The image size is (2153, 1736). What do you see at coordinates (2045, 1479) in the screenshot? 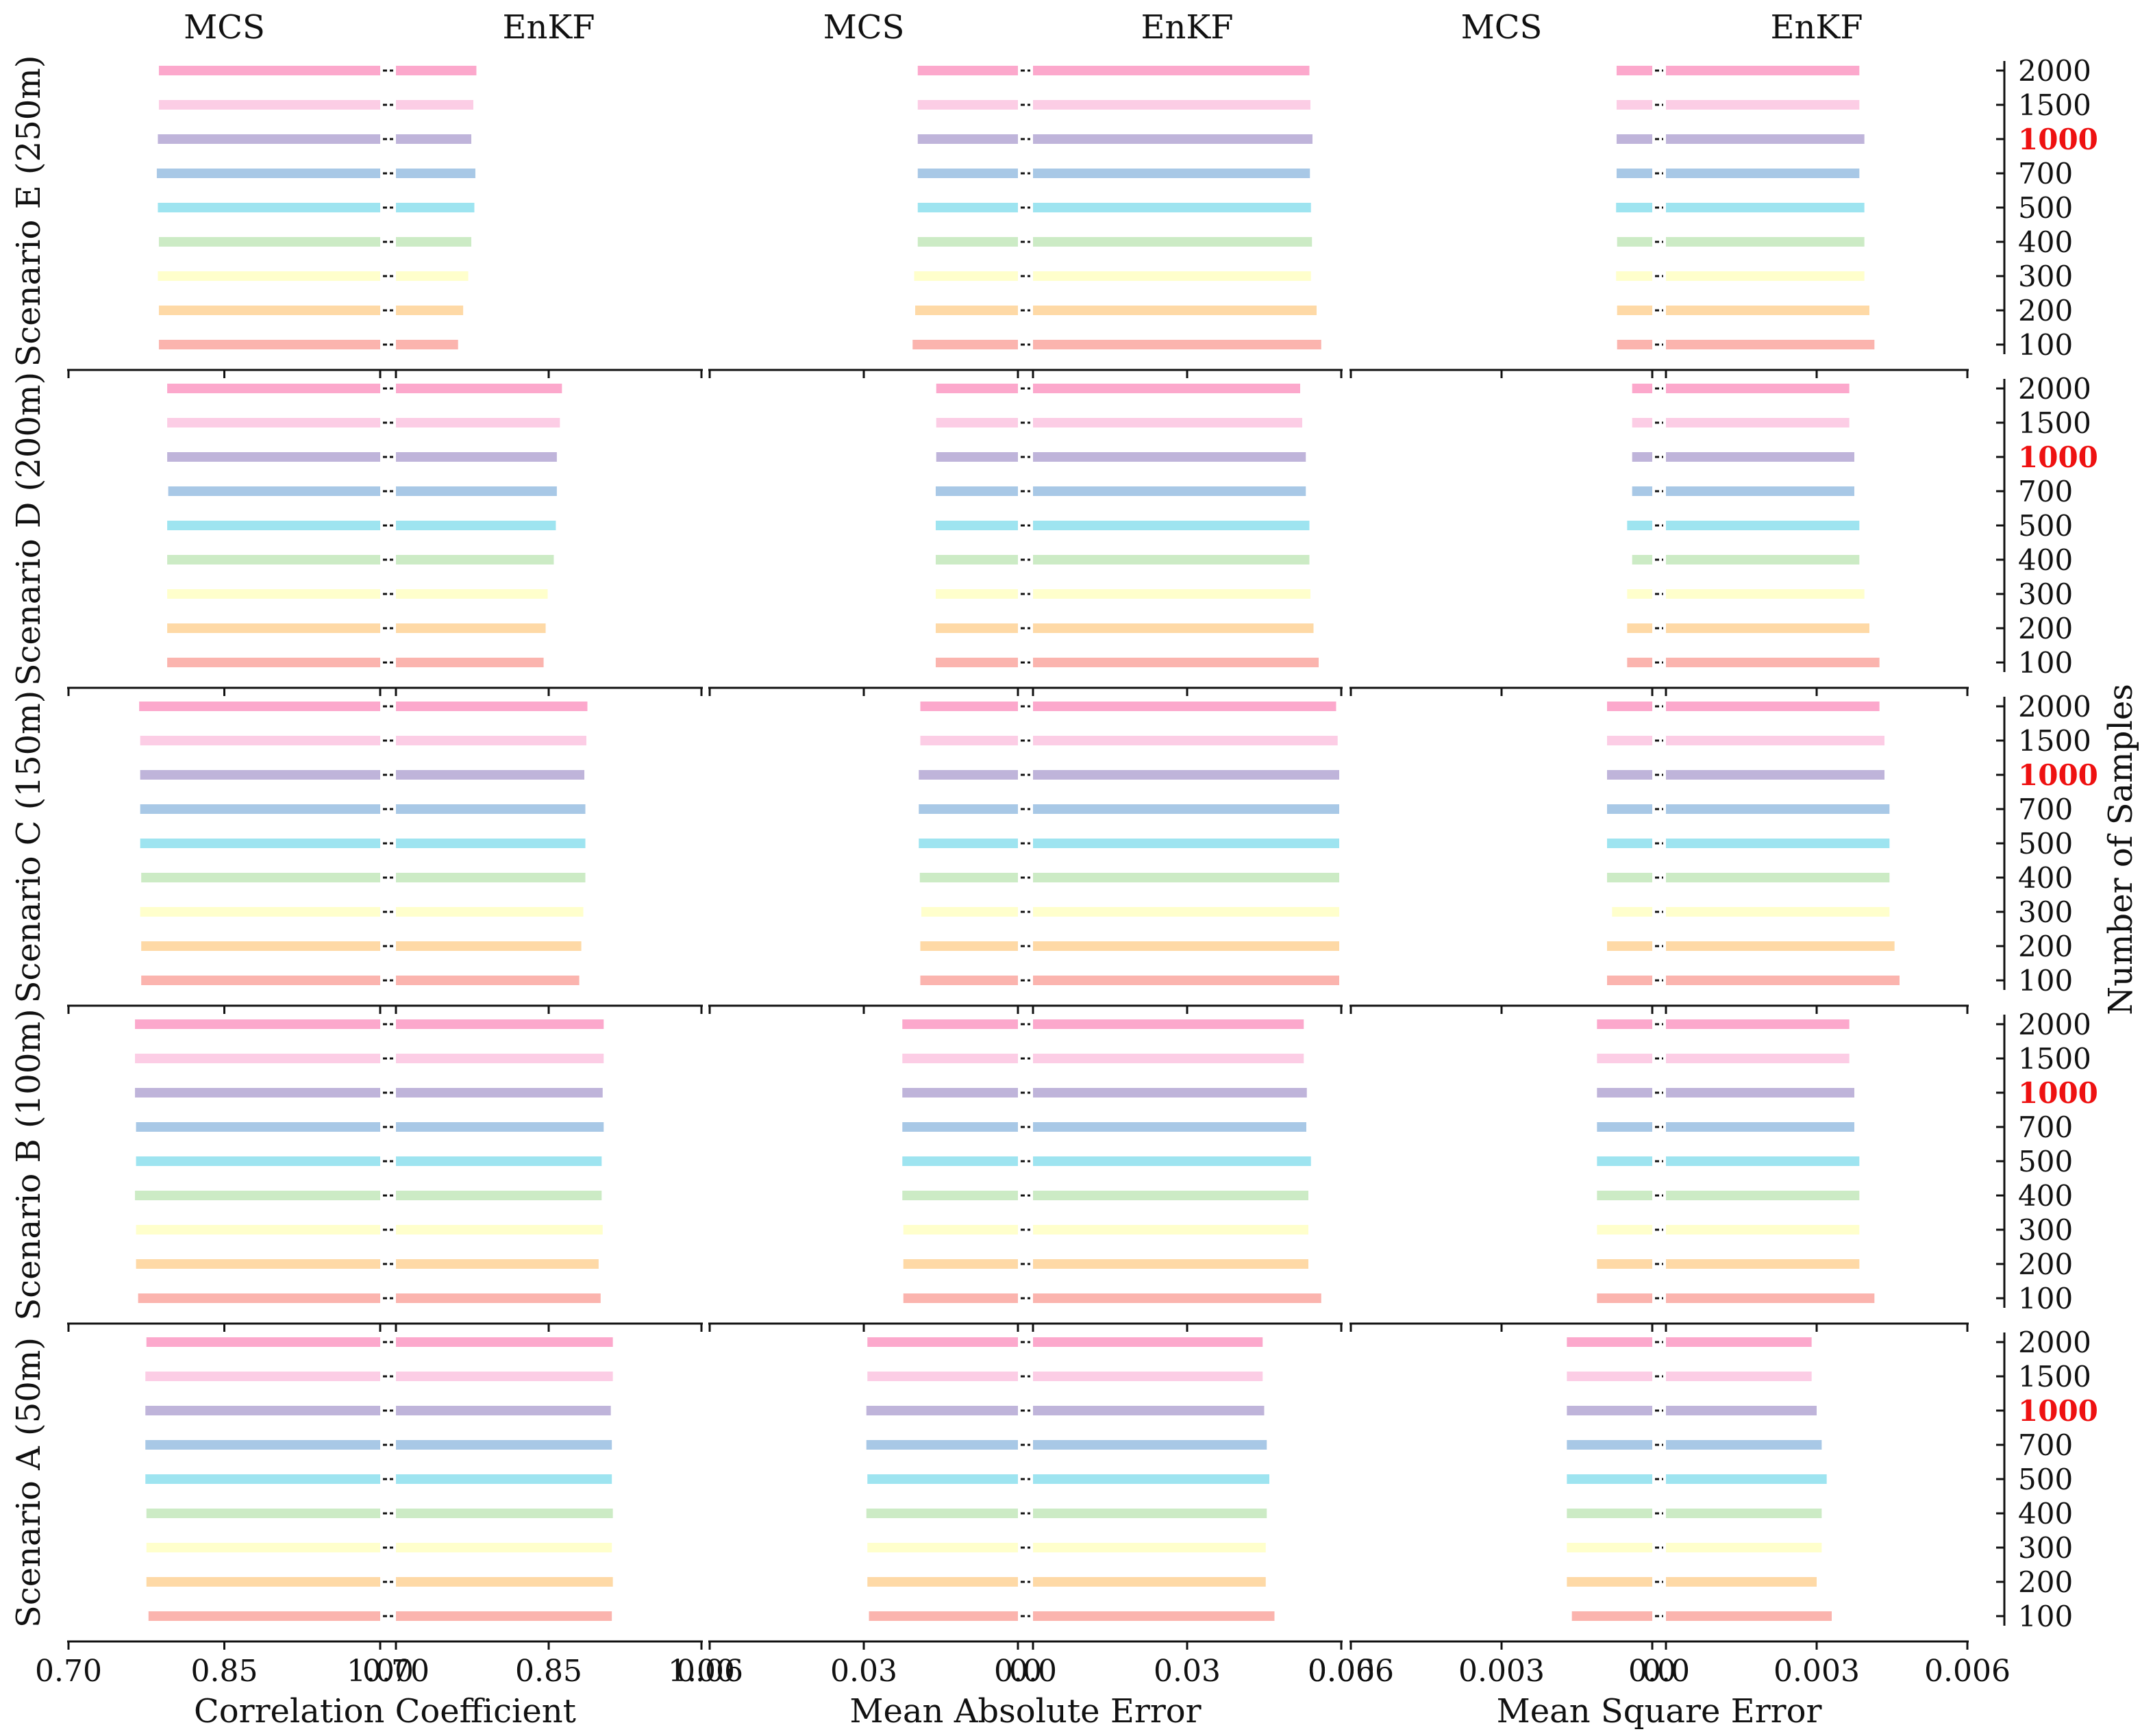
I see `sample-label-4-500: 500` at bounding box center [2045, 1479].